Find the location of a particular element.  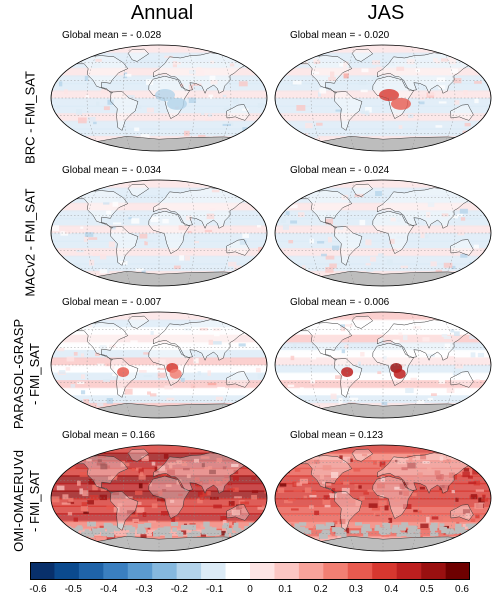

global-mean-macv2-jas: Global mean = - 0.024 is located at coordinates (340, 170).